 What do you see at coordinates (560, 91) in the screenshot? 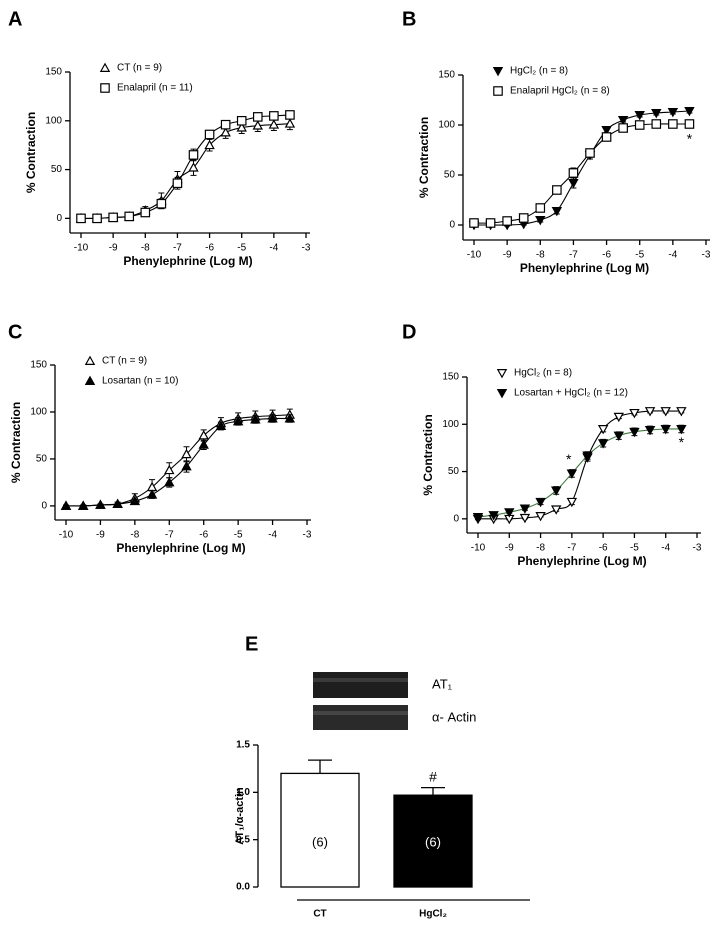
I see `legend-label: Enalapril HgCl₂ (n = 8)` at bounding box center [560, 91].